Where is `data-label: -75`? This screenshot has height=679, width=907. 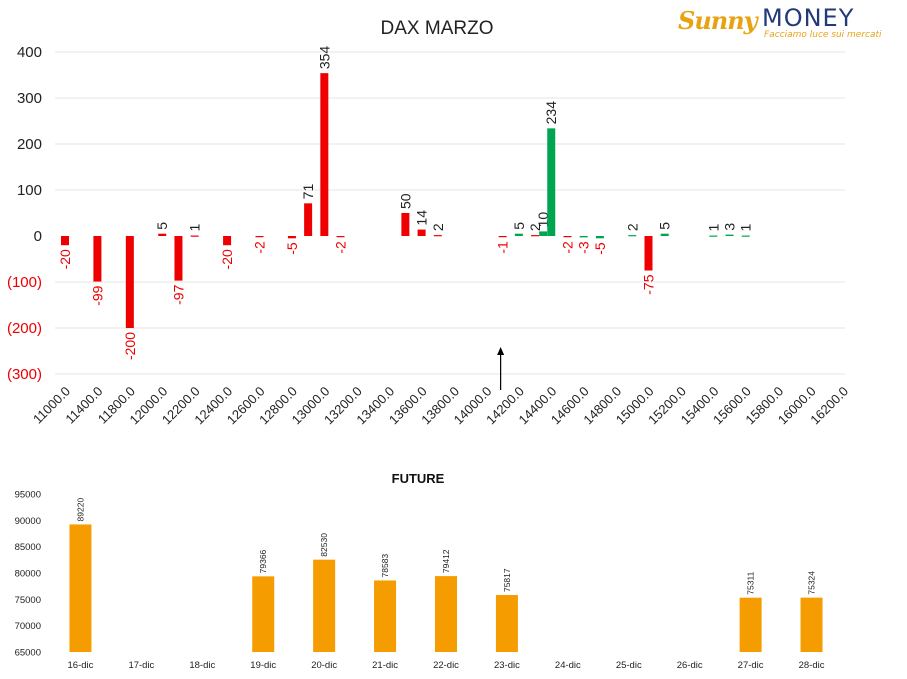 data-label: -75 is located at coordinates (649, 284).